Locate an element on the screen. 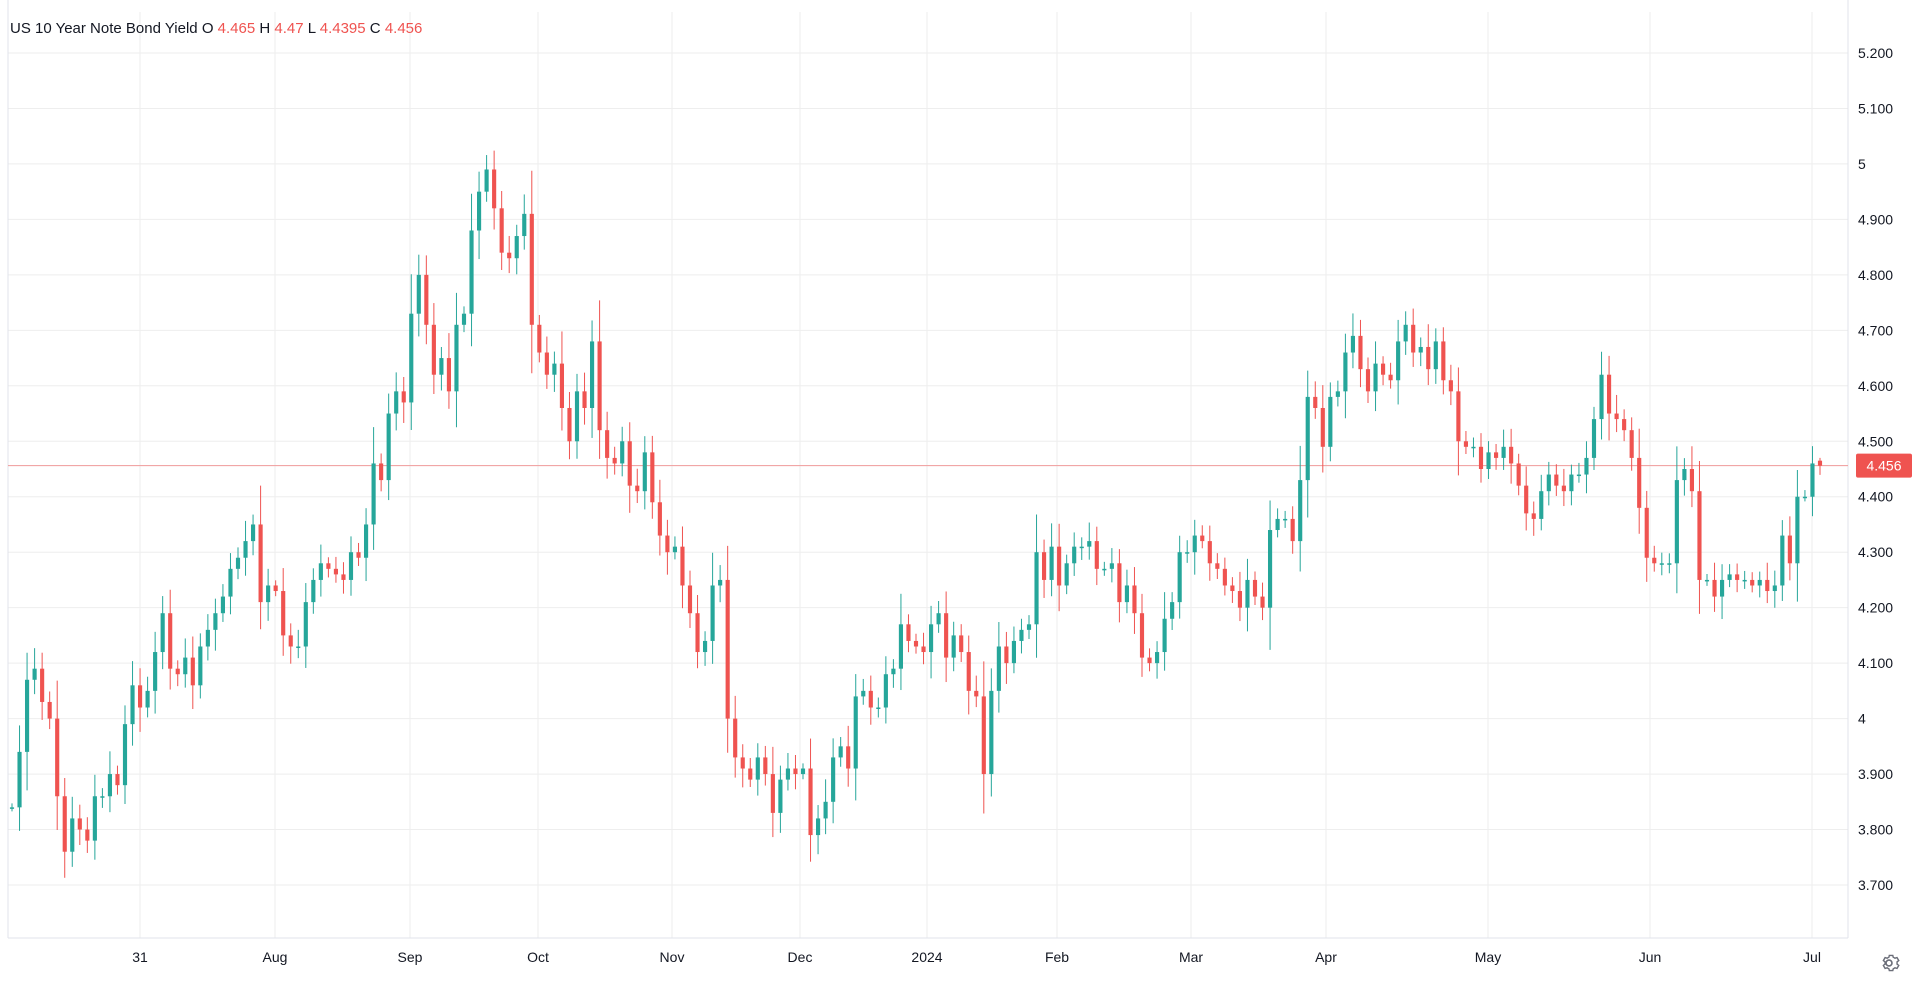  gear-icon is located at coordinates (1889, 963).